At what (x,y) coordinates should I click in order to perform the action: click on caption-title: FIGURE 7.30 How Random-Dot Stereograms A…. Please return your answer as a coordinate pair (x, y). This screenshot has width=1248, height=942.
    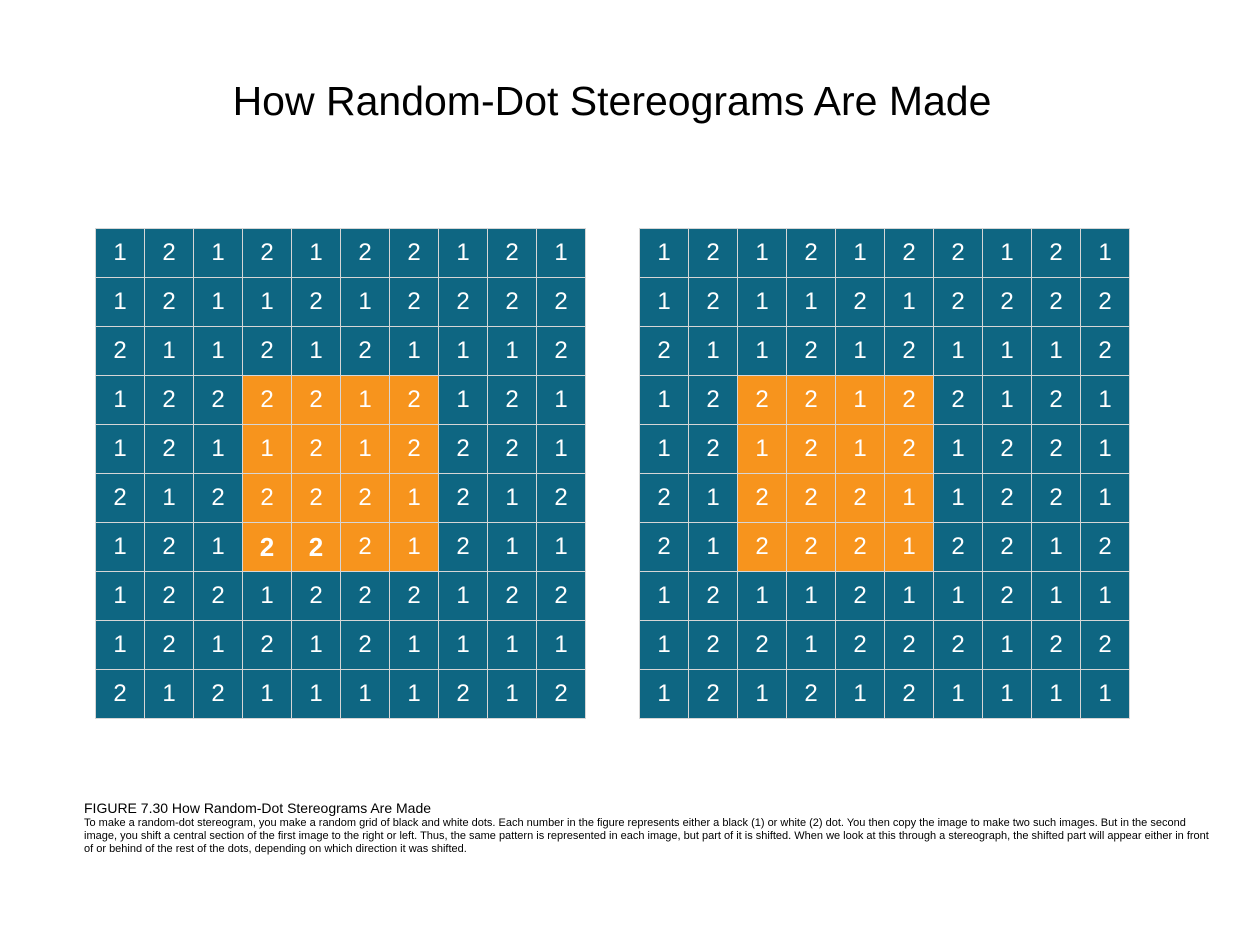
    Looking at the image, I should click on (258, 808).